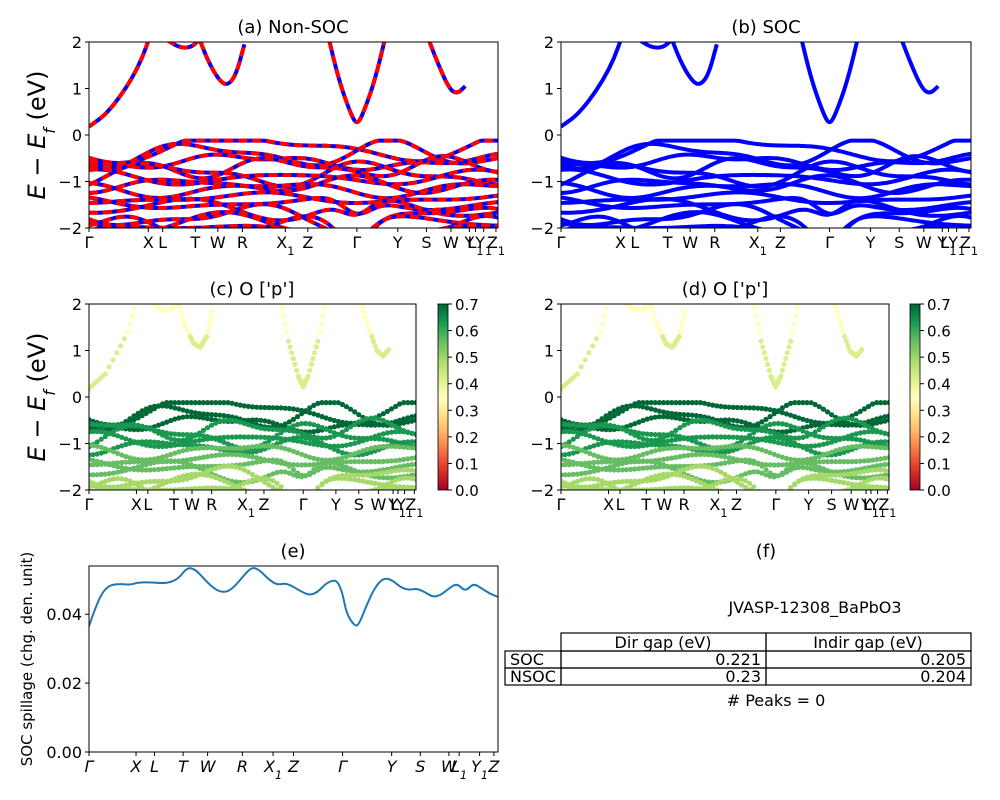 Image resolution: width=1000 pixels, height=800 pixels. I want to click on panel-a-ylabel: E − Ef (eV), so click(41, 135).